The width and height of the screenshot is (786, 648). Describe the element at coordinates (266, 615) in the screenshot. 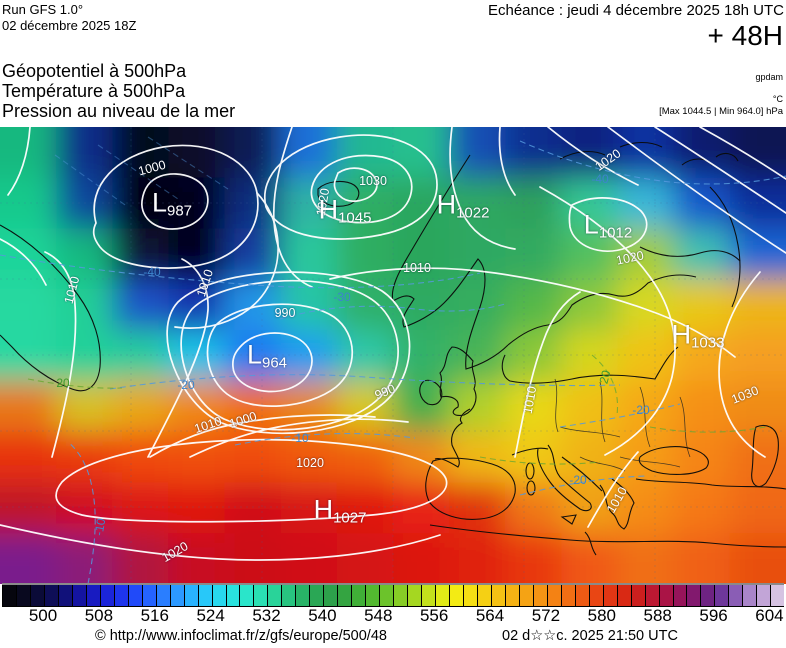

I see `scale-tick: 532` at that location.